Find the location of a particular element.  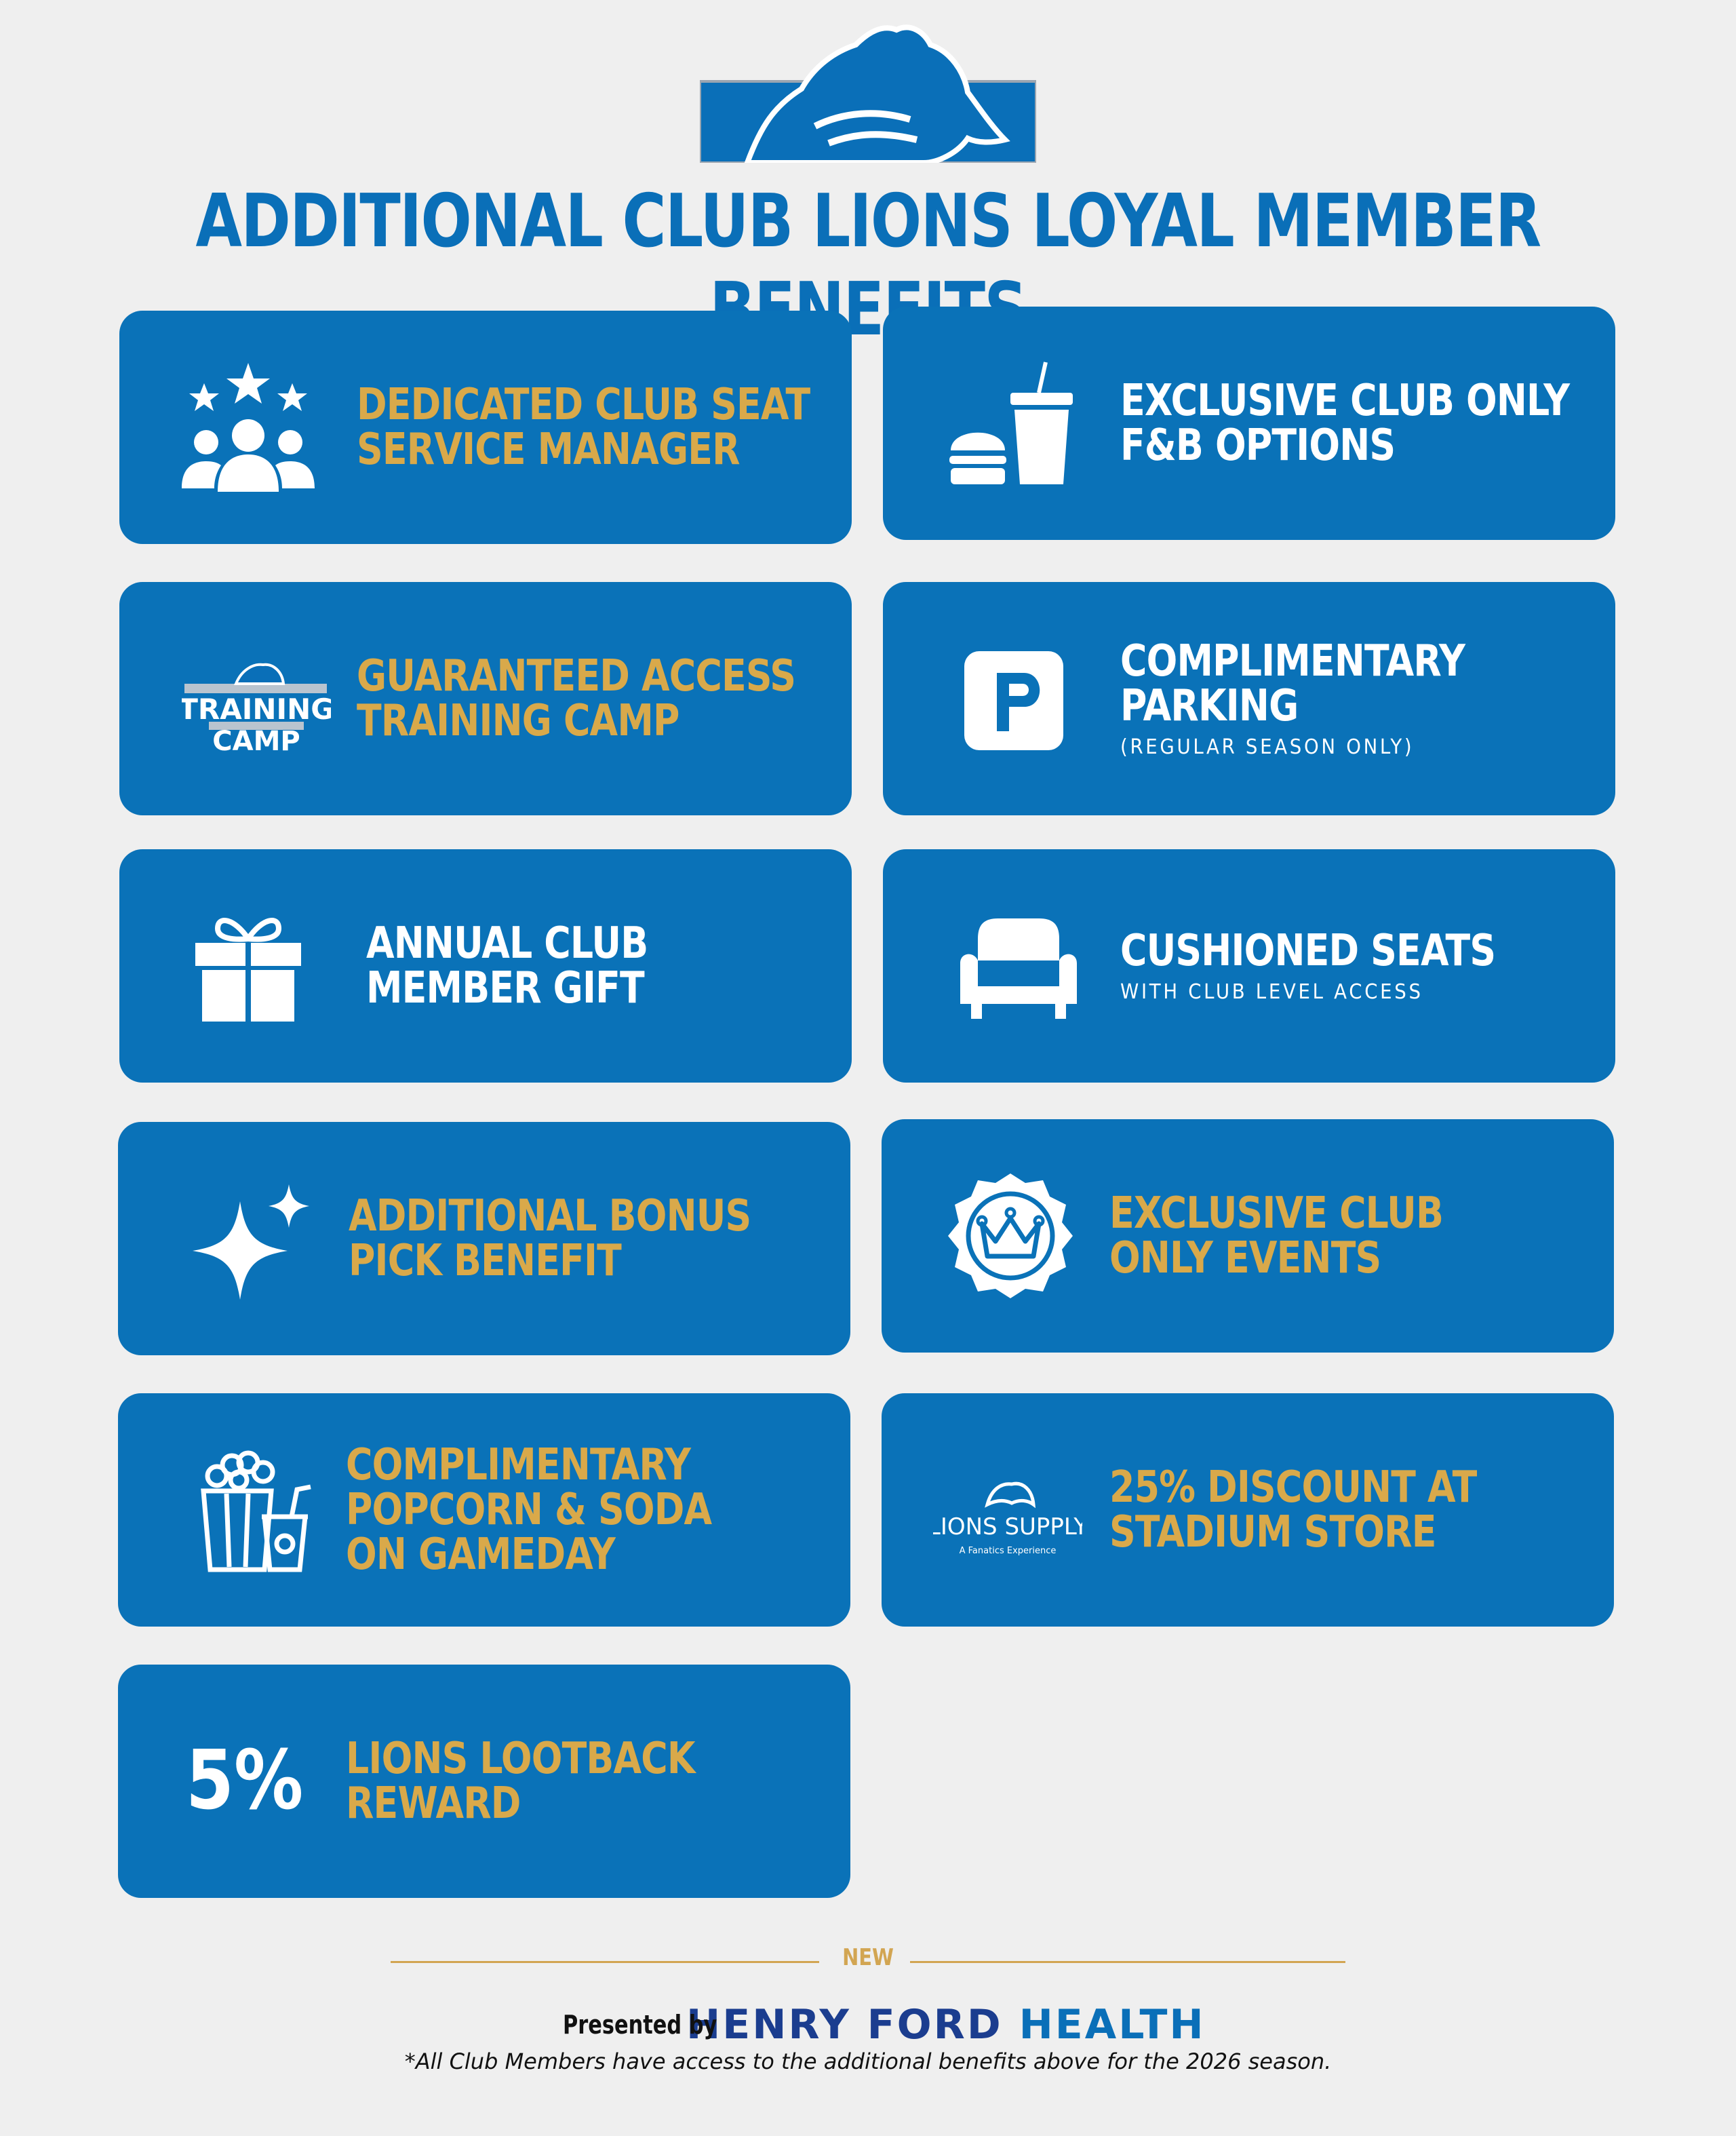

benefit-title-line: STADIUM STORE is located at coordinates (1272, 1532).